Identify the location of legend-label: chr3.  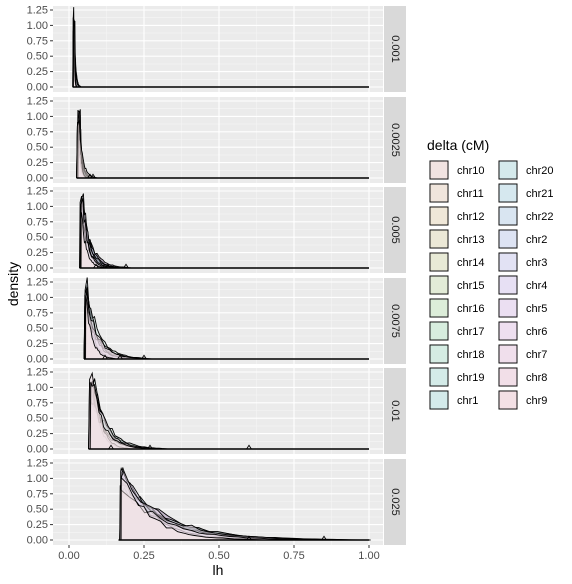
(536, 263).